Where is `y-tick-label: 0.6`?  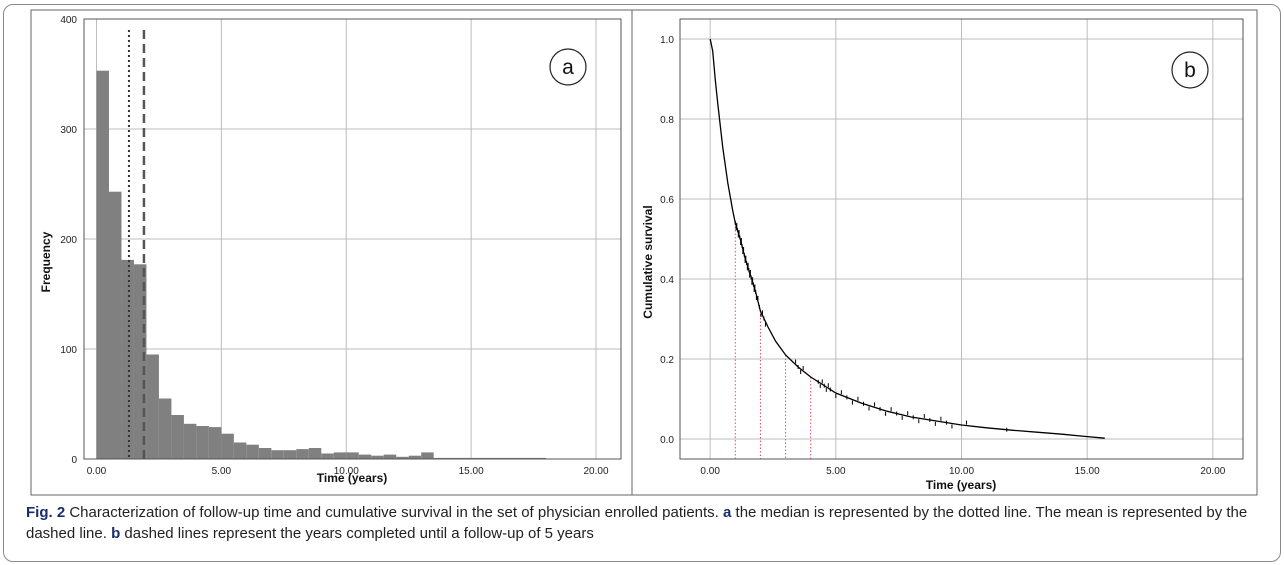 y-tick-label: 0.6 is located at coordinates (667, 200).